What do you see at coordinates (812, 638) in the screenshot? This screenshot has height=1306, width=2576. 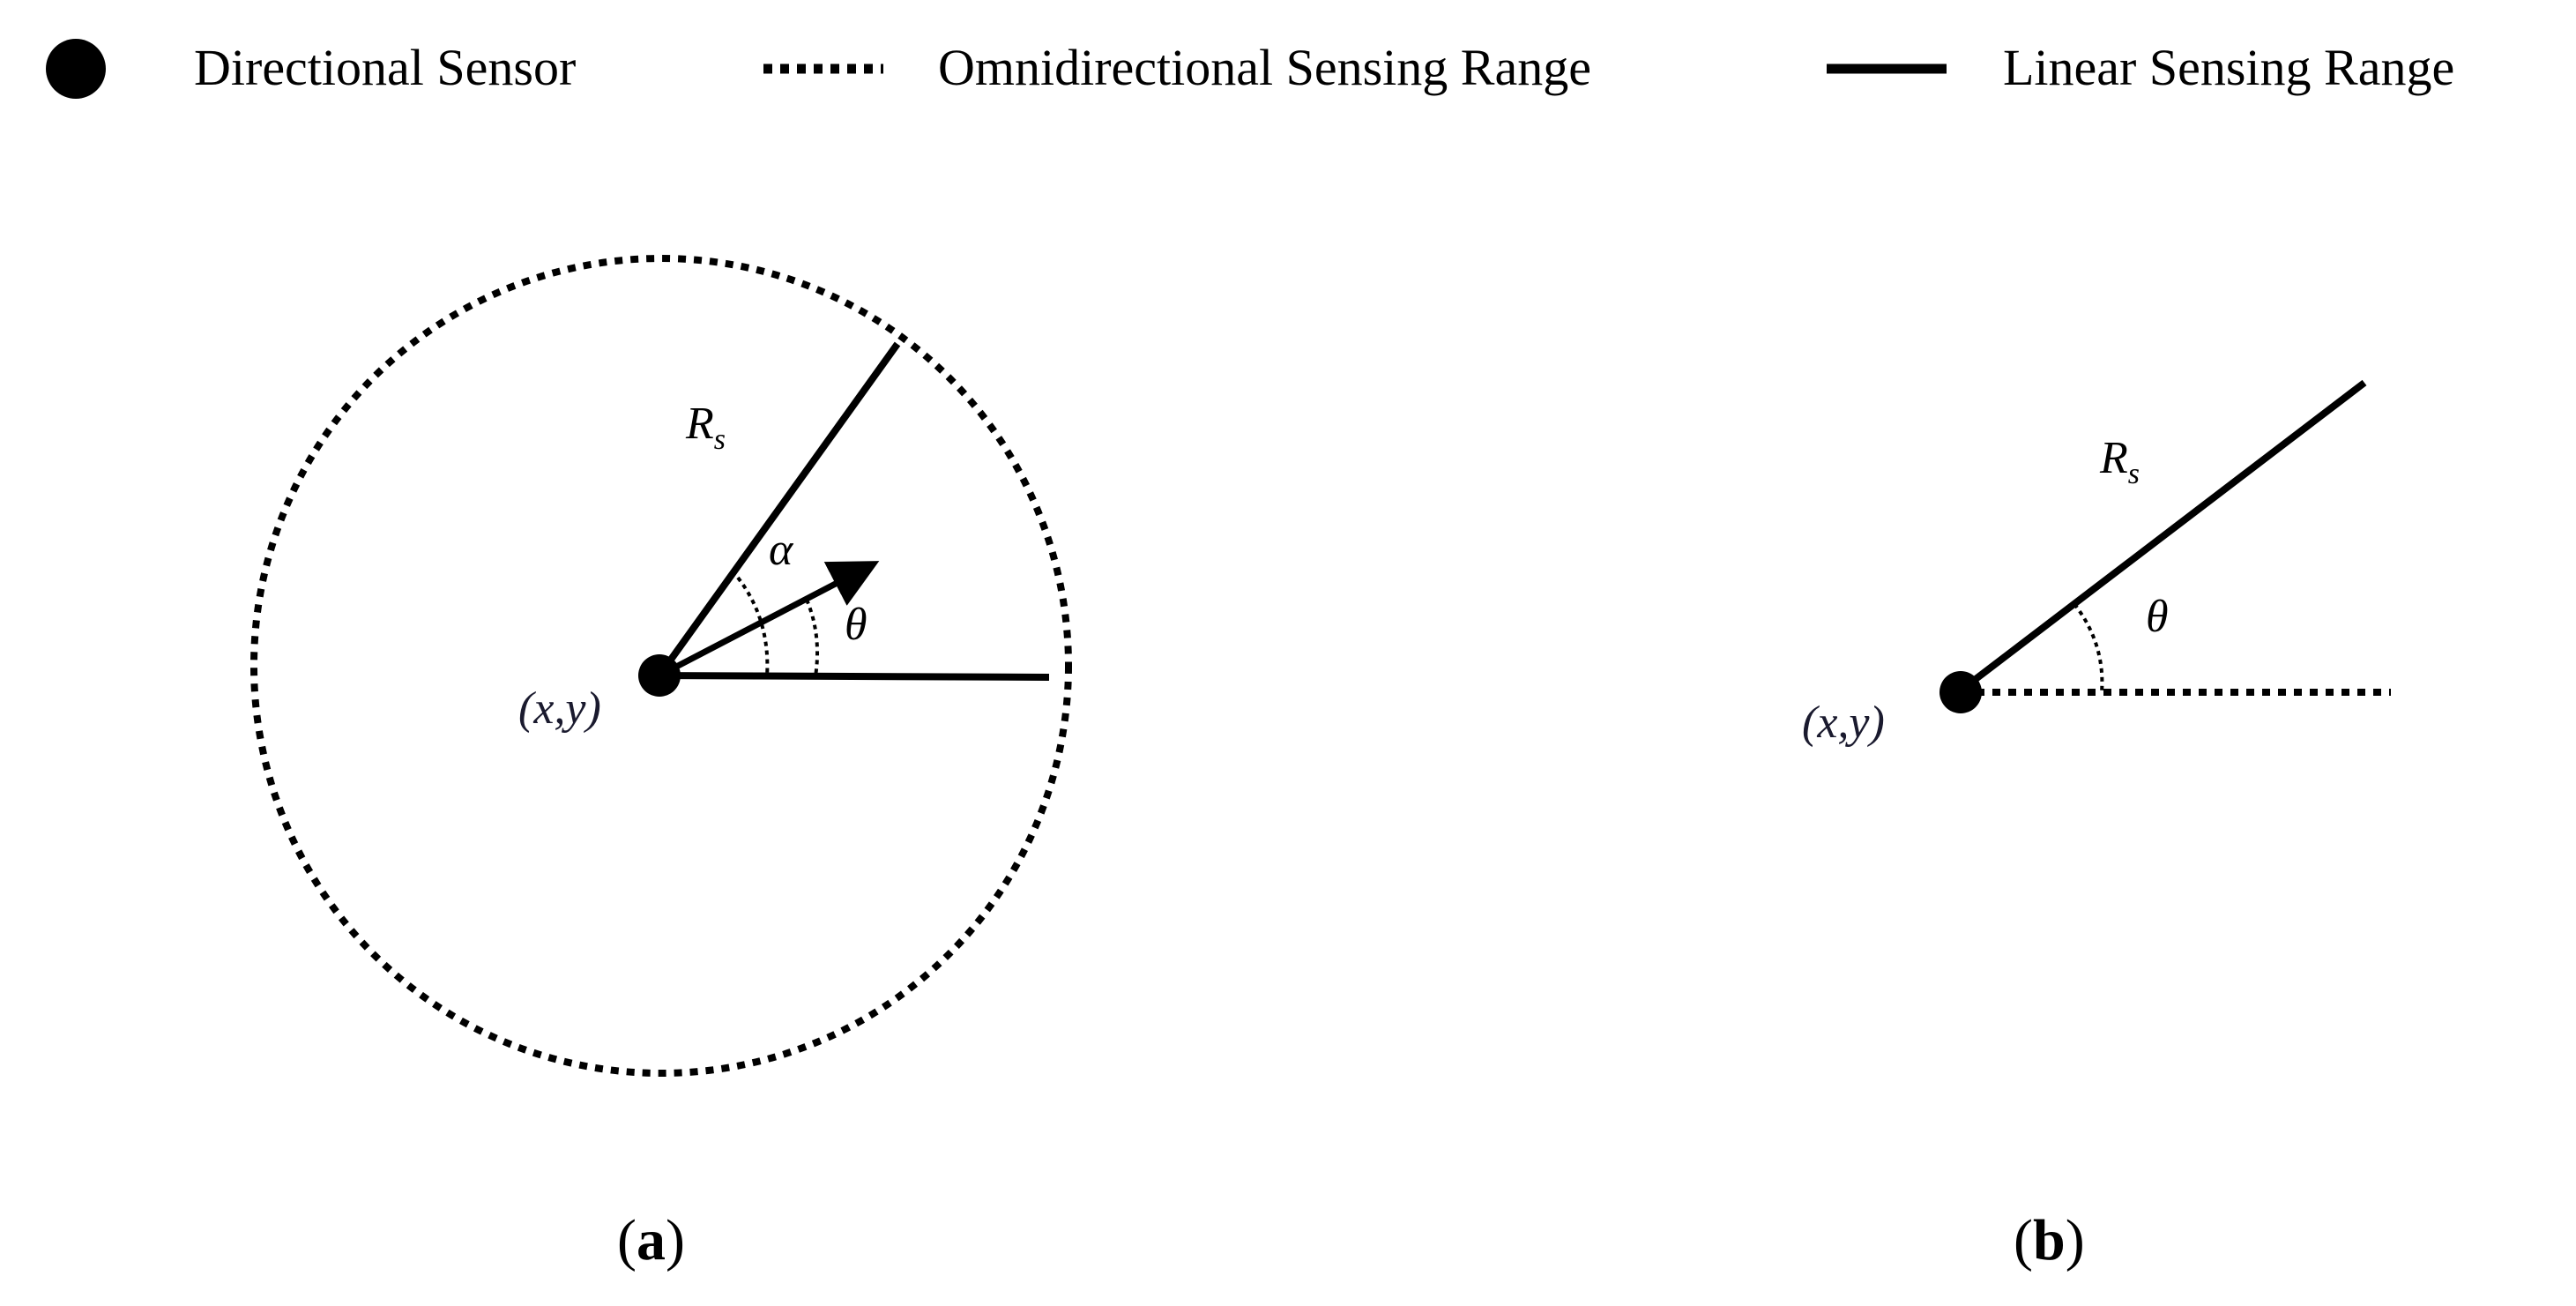 I see `theta-angle-arc` at bounding box center [812, 638].